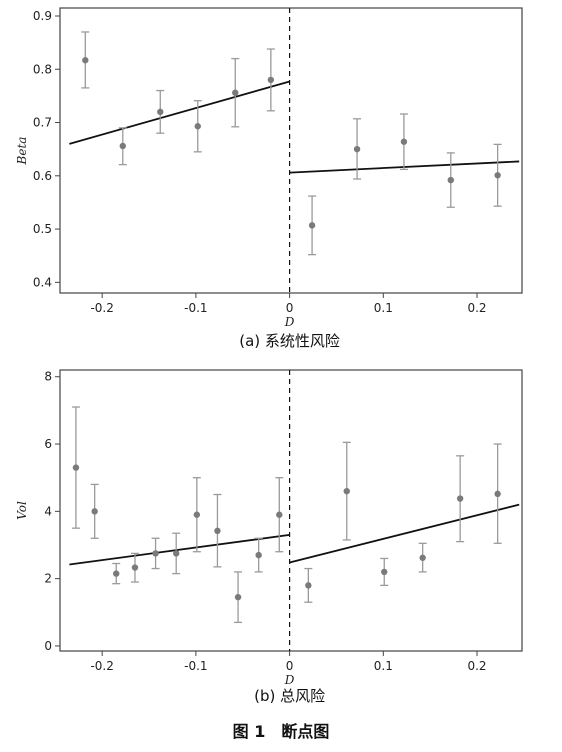 The height and width of the screenshot is (752, 562). I want to click on y-tick-label: 4, so click(48, 511).